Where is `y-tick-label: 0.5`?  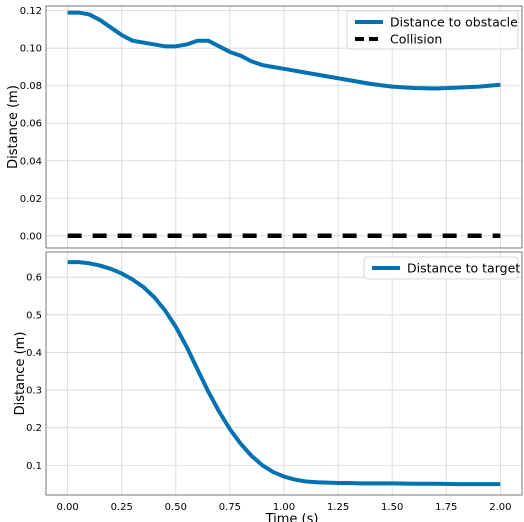 y-tick-label: 0.5 is located at coordinates (34, 315).